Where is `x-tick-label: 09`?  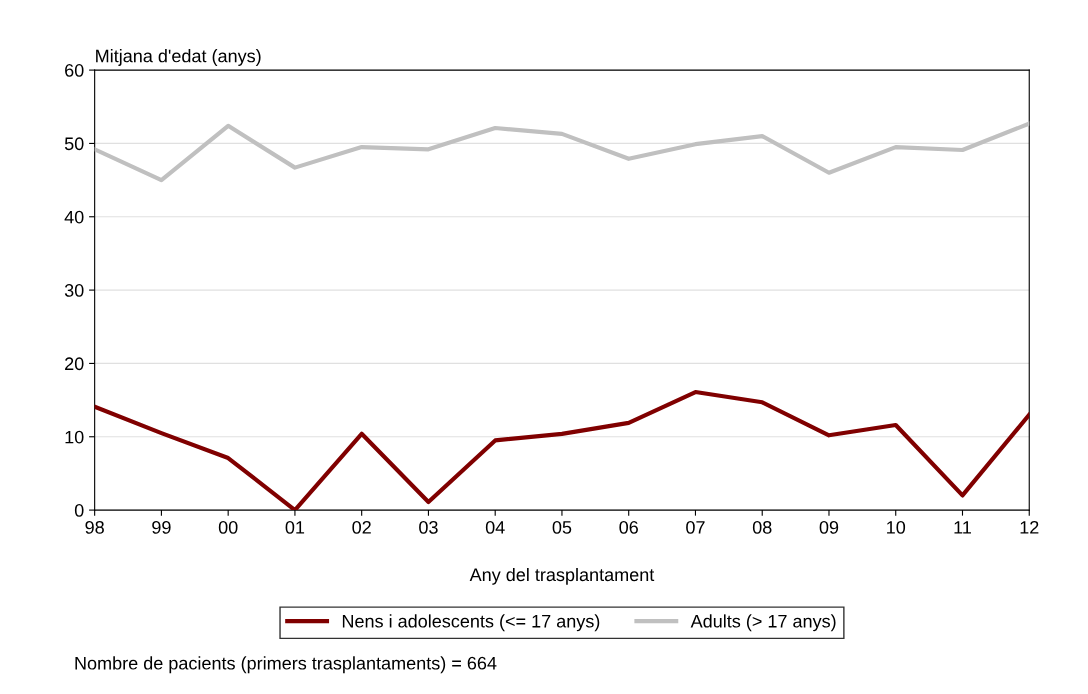 x-tick-label: 09 is located at coordinates (829, 527).